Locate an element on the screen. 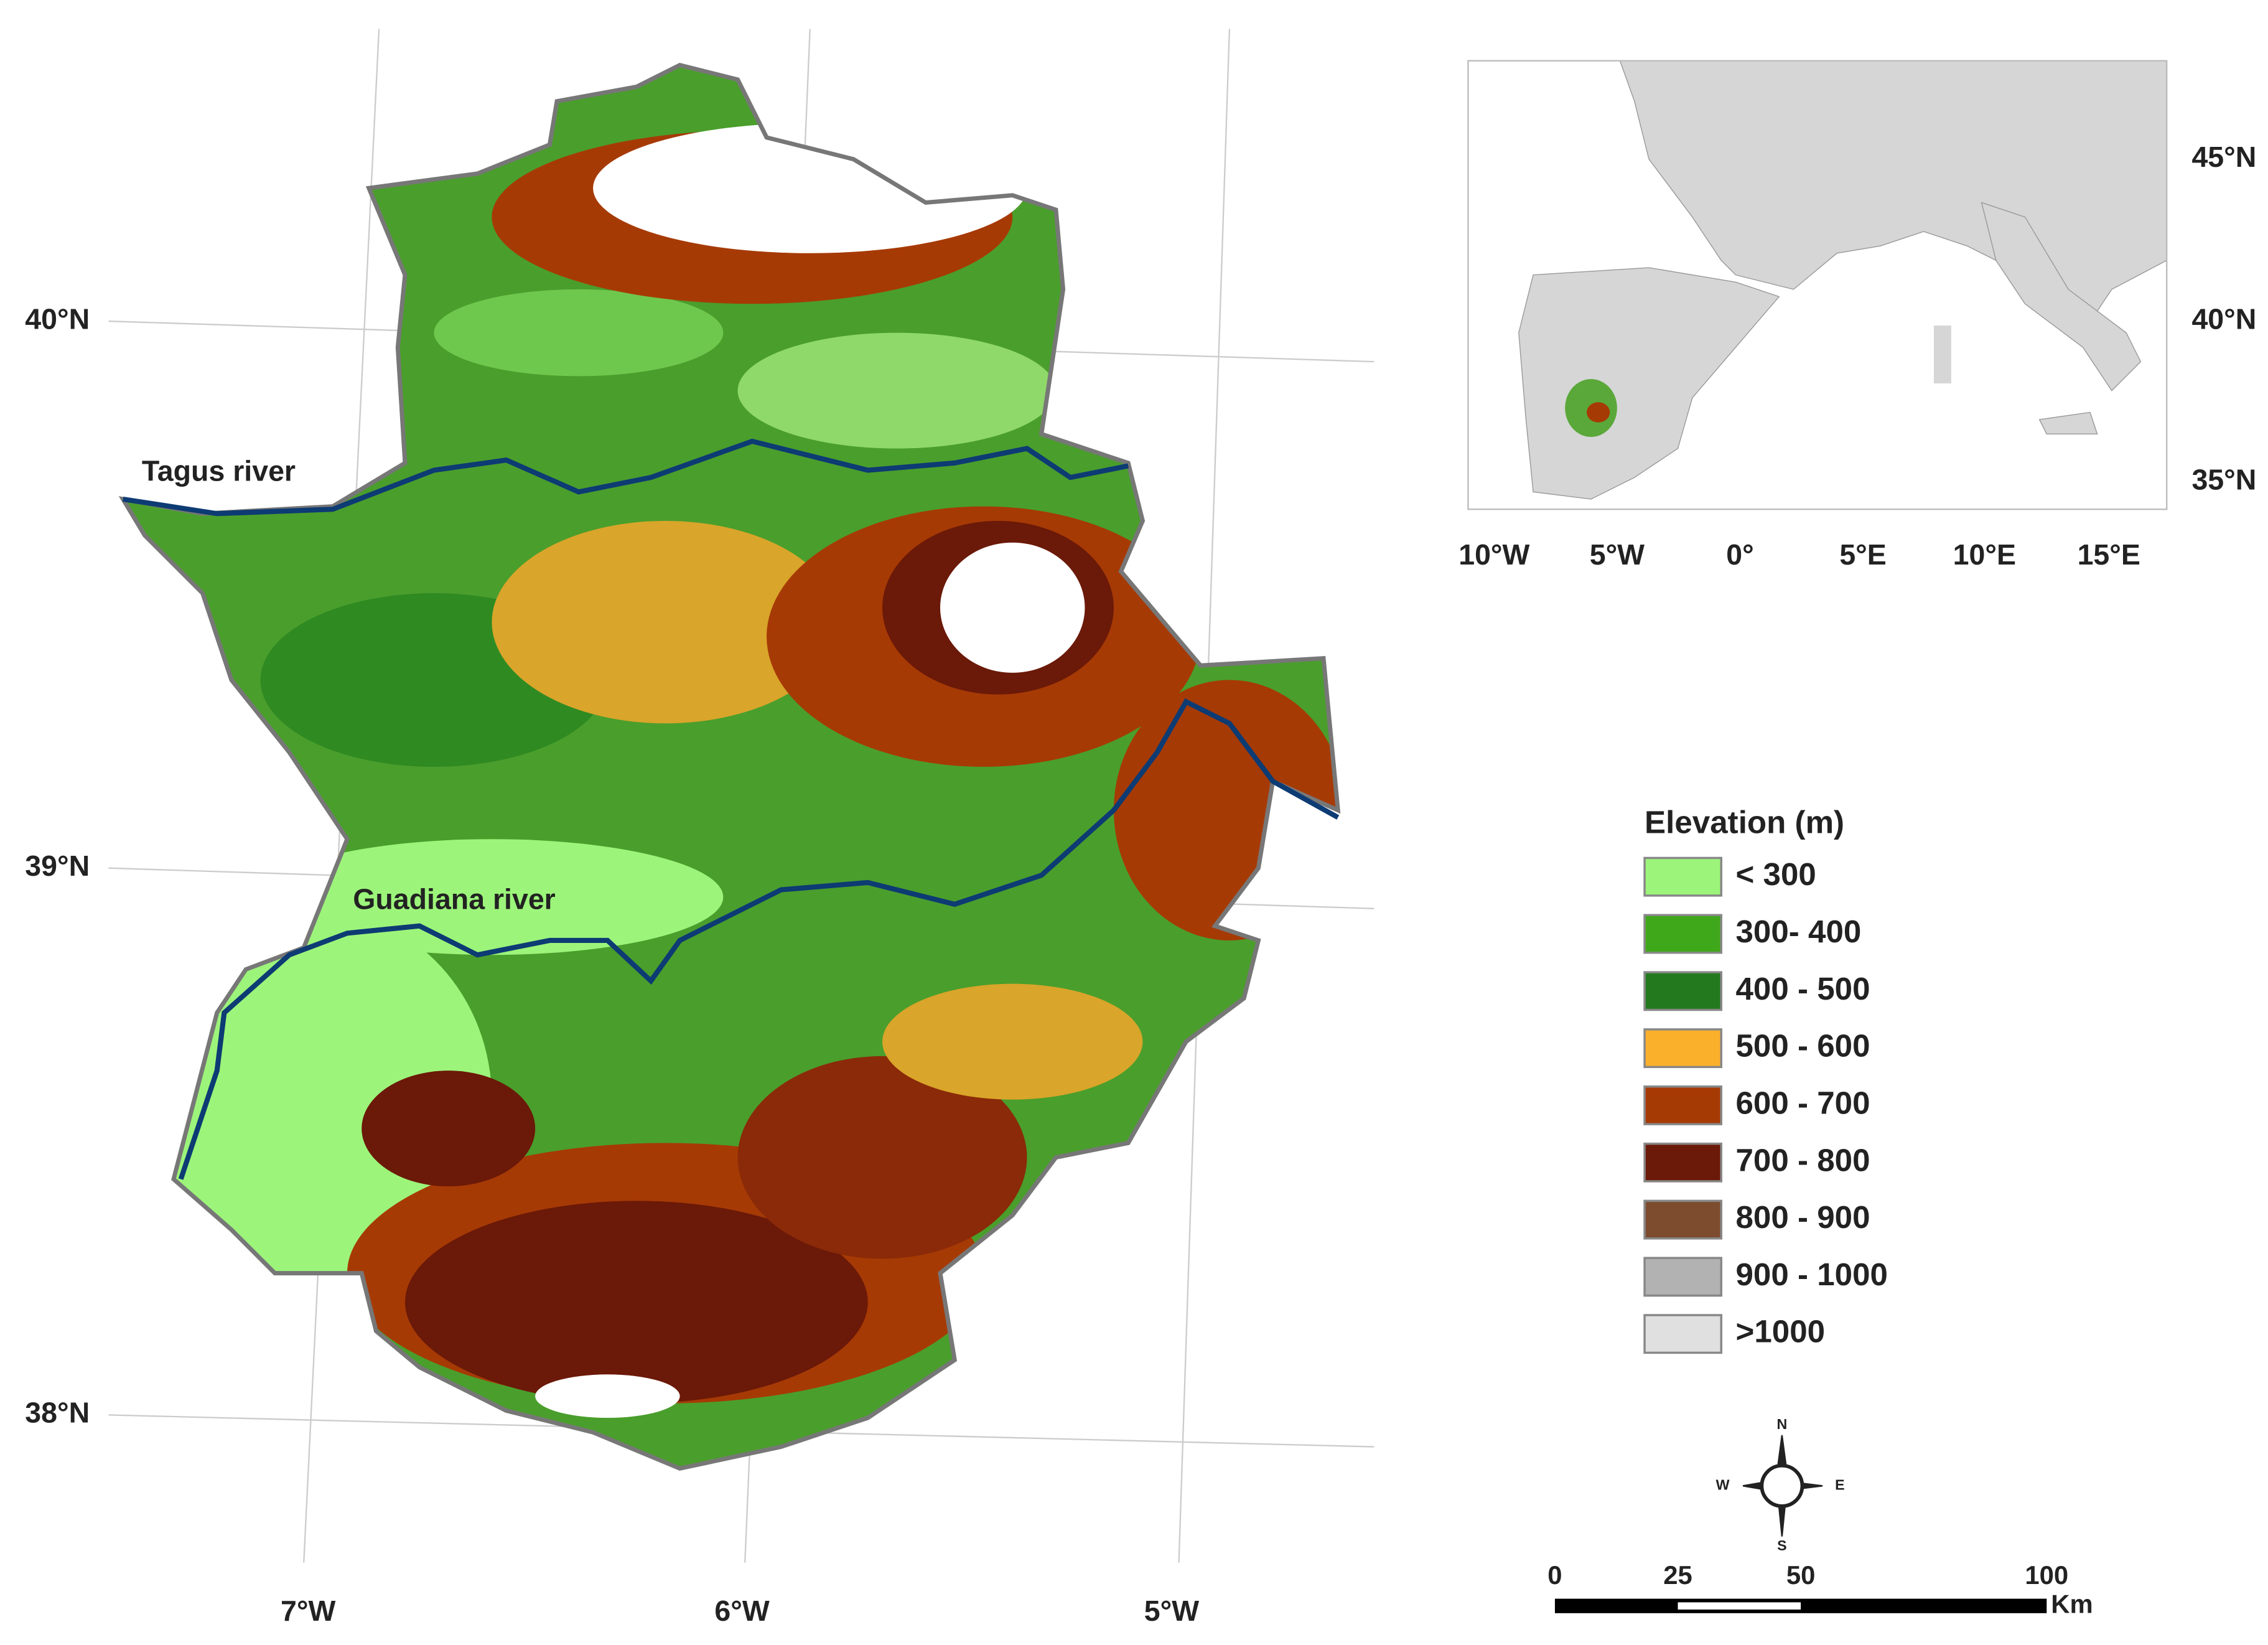  legend-label: >1000 is located at coordinates (1781, 1331).